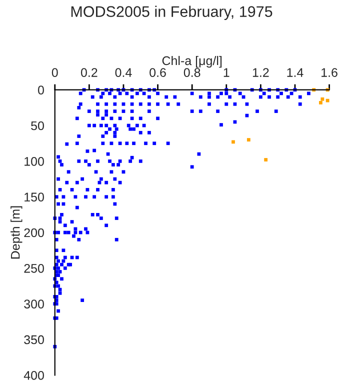 This screenshot has width=343, height=384. Describe the element at coordinates (192, 62) in the screenshot. I see `x-axis-title: Chl-a [μg/l]` at that location.